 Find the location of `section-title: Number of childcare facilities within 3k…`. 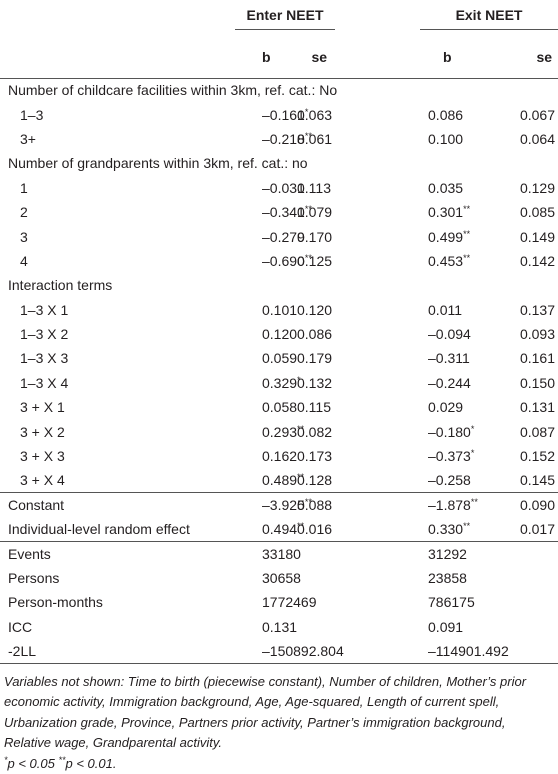

section-title: Number of childcare facilities within 3k… is located at coordinates (173, 90).